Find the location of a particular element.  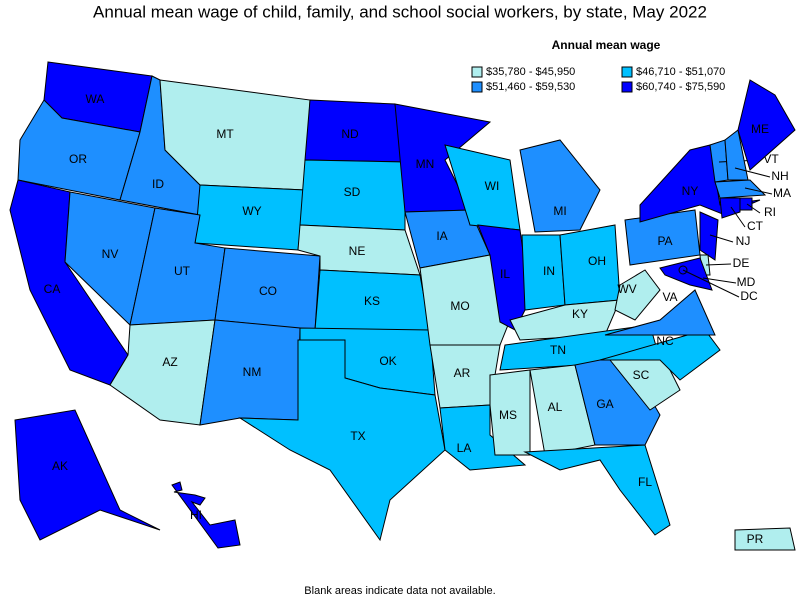

legend-label: $60,740 - $75,590 is located at coordinates (680, 87).